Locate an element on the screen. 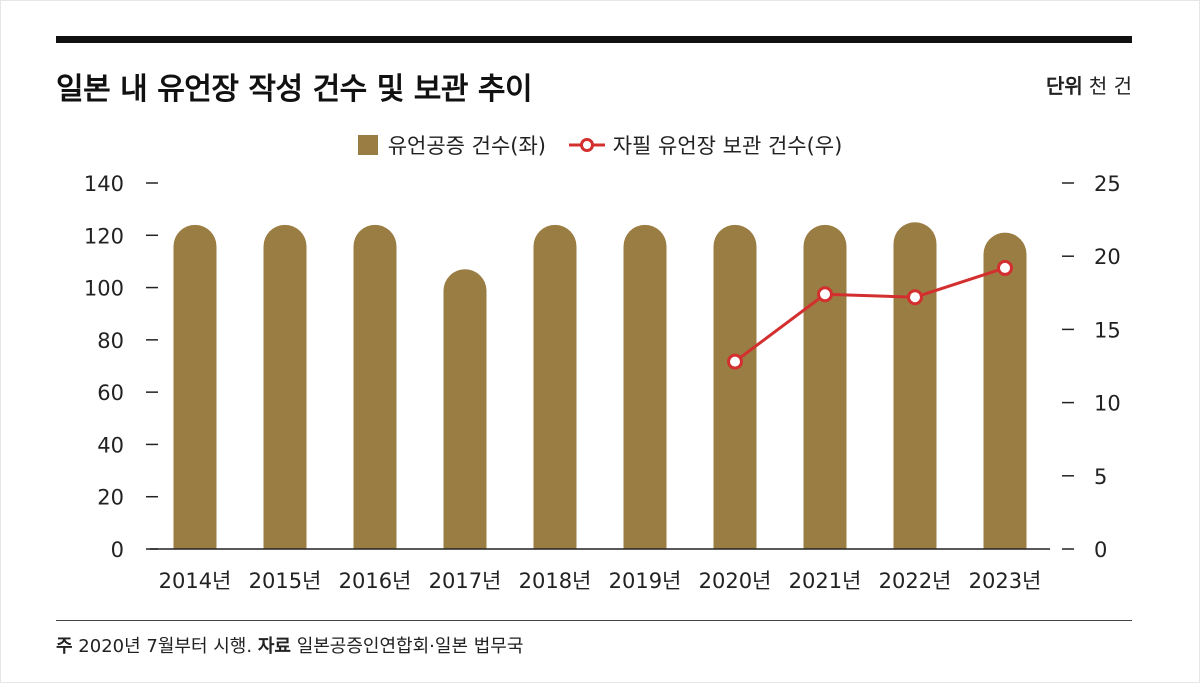  footnote: 주 2020년 7월부터 시행. 자료 일본공증인연합회·일본 법무국 is located at coordinates (289, 645).